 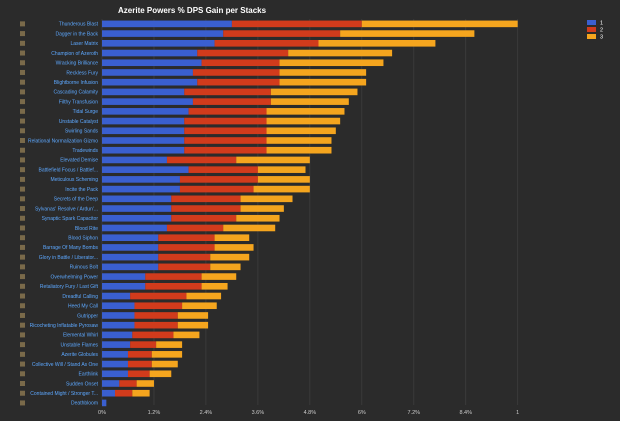 I want to click on category-label: Collective Will / Stand As One, so click(x=65, y=365).